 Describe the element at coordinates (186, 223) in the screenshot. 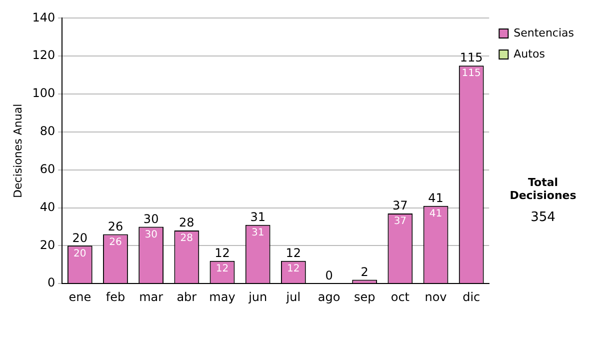

I see `total-label: 28` at that location.